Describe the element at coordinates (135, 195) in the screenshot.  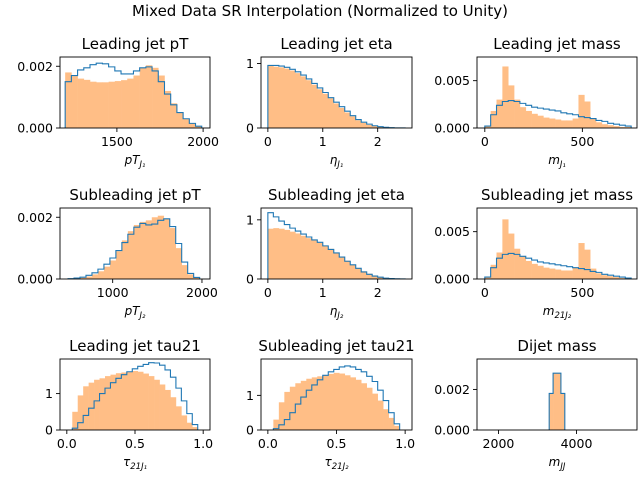
I see `panel-title: Subleading jet pT` at that location.